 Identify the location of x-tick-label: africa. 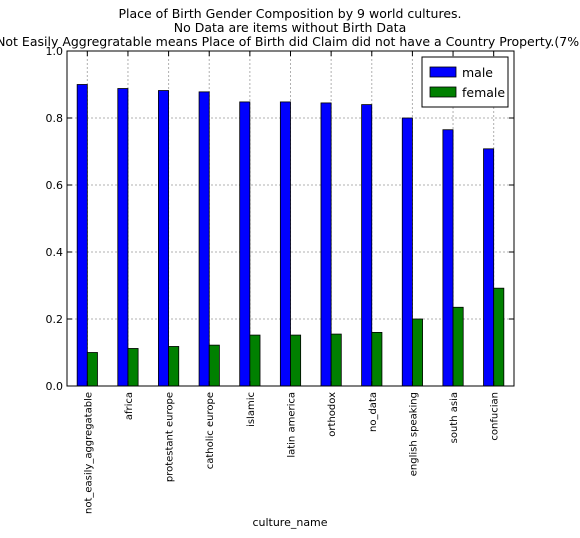
(129, 406).